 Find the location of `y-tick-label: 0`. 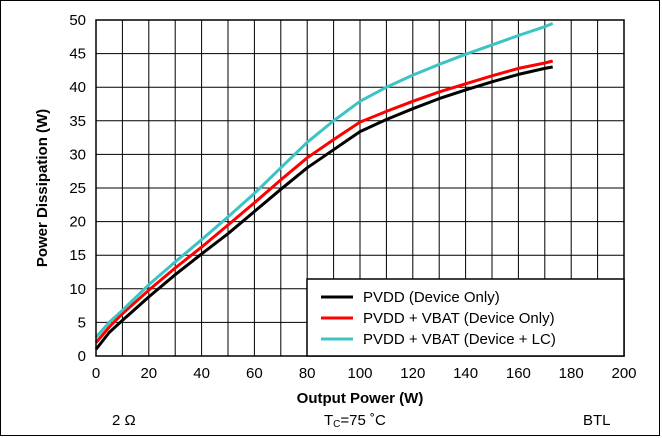

y-tick-label: 0 is located at coordinates (82, 356).